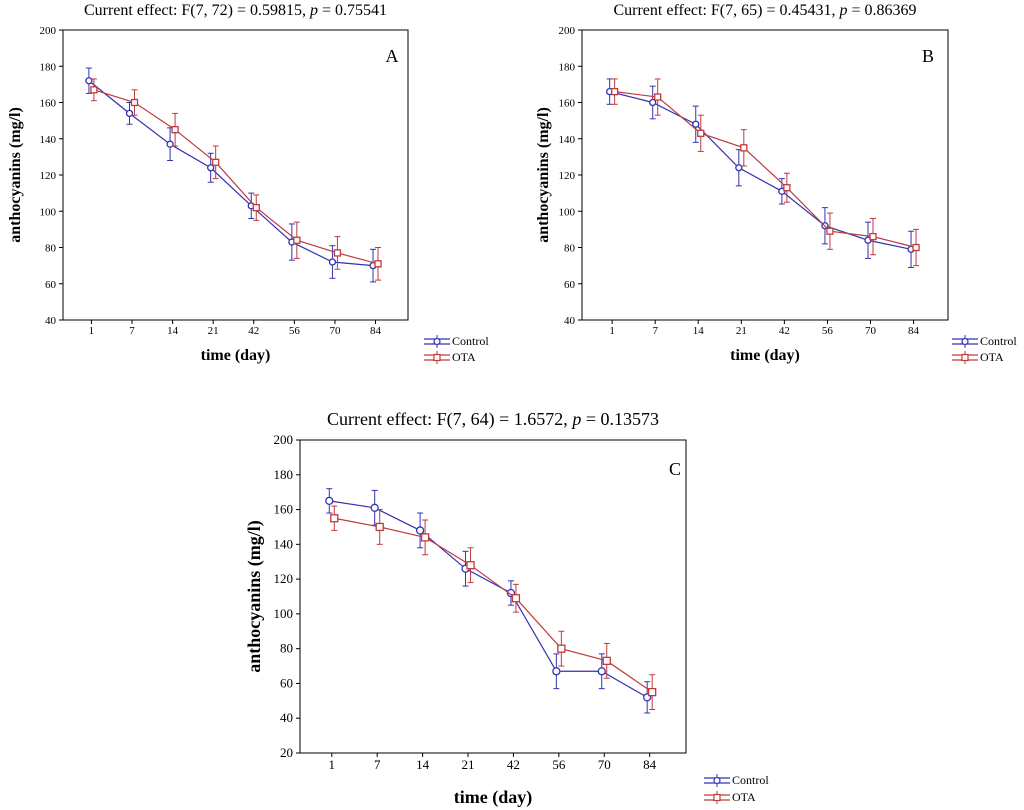 Image resolution: width=1024 pixels, height=810 pixels. What do you see at coordinates (570, 285) in the screenshot?
I see `y-tick-label: 60` at bounding box center [570, 285].